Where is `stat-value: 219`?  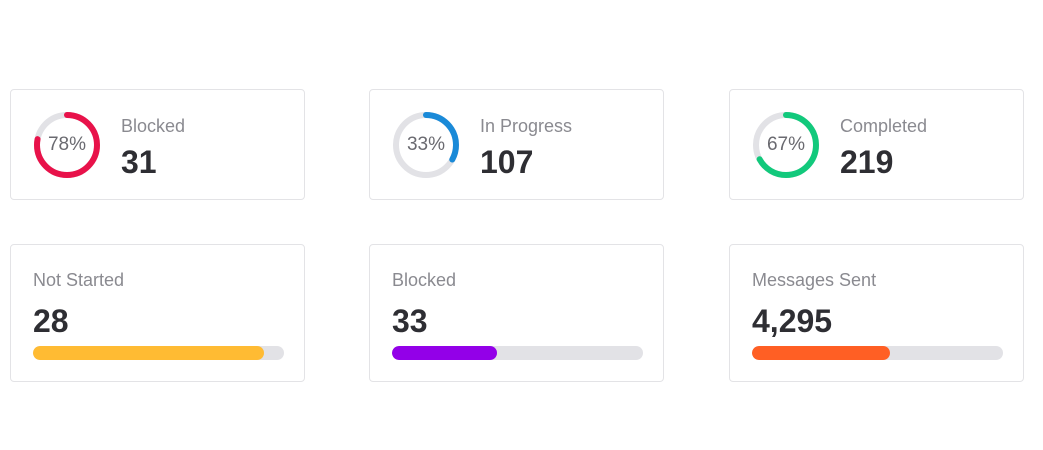
stat-value: 219 is located at coordinates (867, 162).